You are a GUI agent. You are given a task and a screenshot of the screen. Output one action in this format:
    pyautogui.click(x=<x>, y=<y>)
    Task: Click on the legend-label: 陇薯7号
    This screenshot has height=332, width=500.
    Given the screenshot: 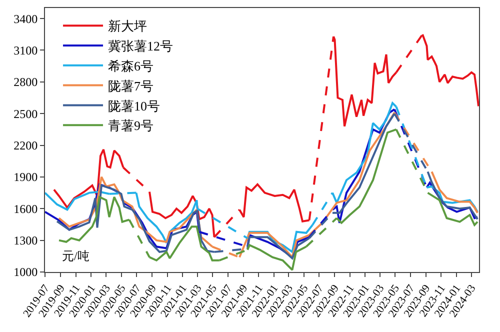 What is the action you would take?
    pyautogui.click(x=131, y=86)
    